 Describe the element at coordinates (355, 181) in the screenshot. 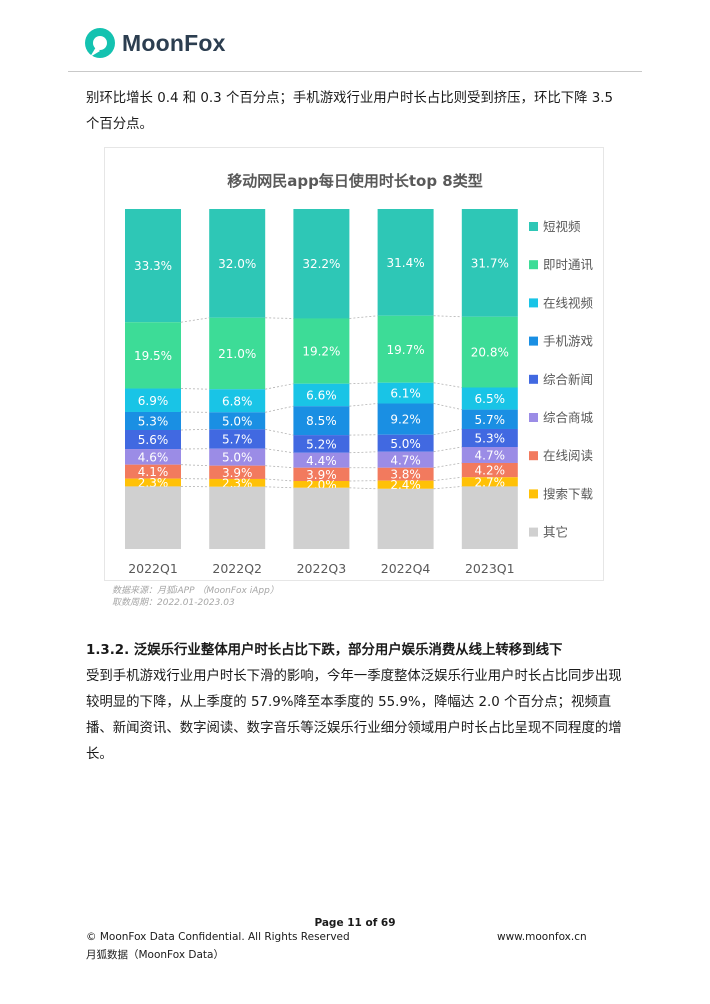

I see `chart-title: 移动网民app每日使用时长top 8类型` at that location.